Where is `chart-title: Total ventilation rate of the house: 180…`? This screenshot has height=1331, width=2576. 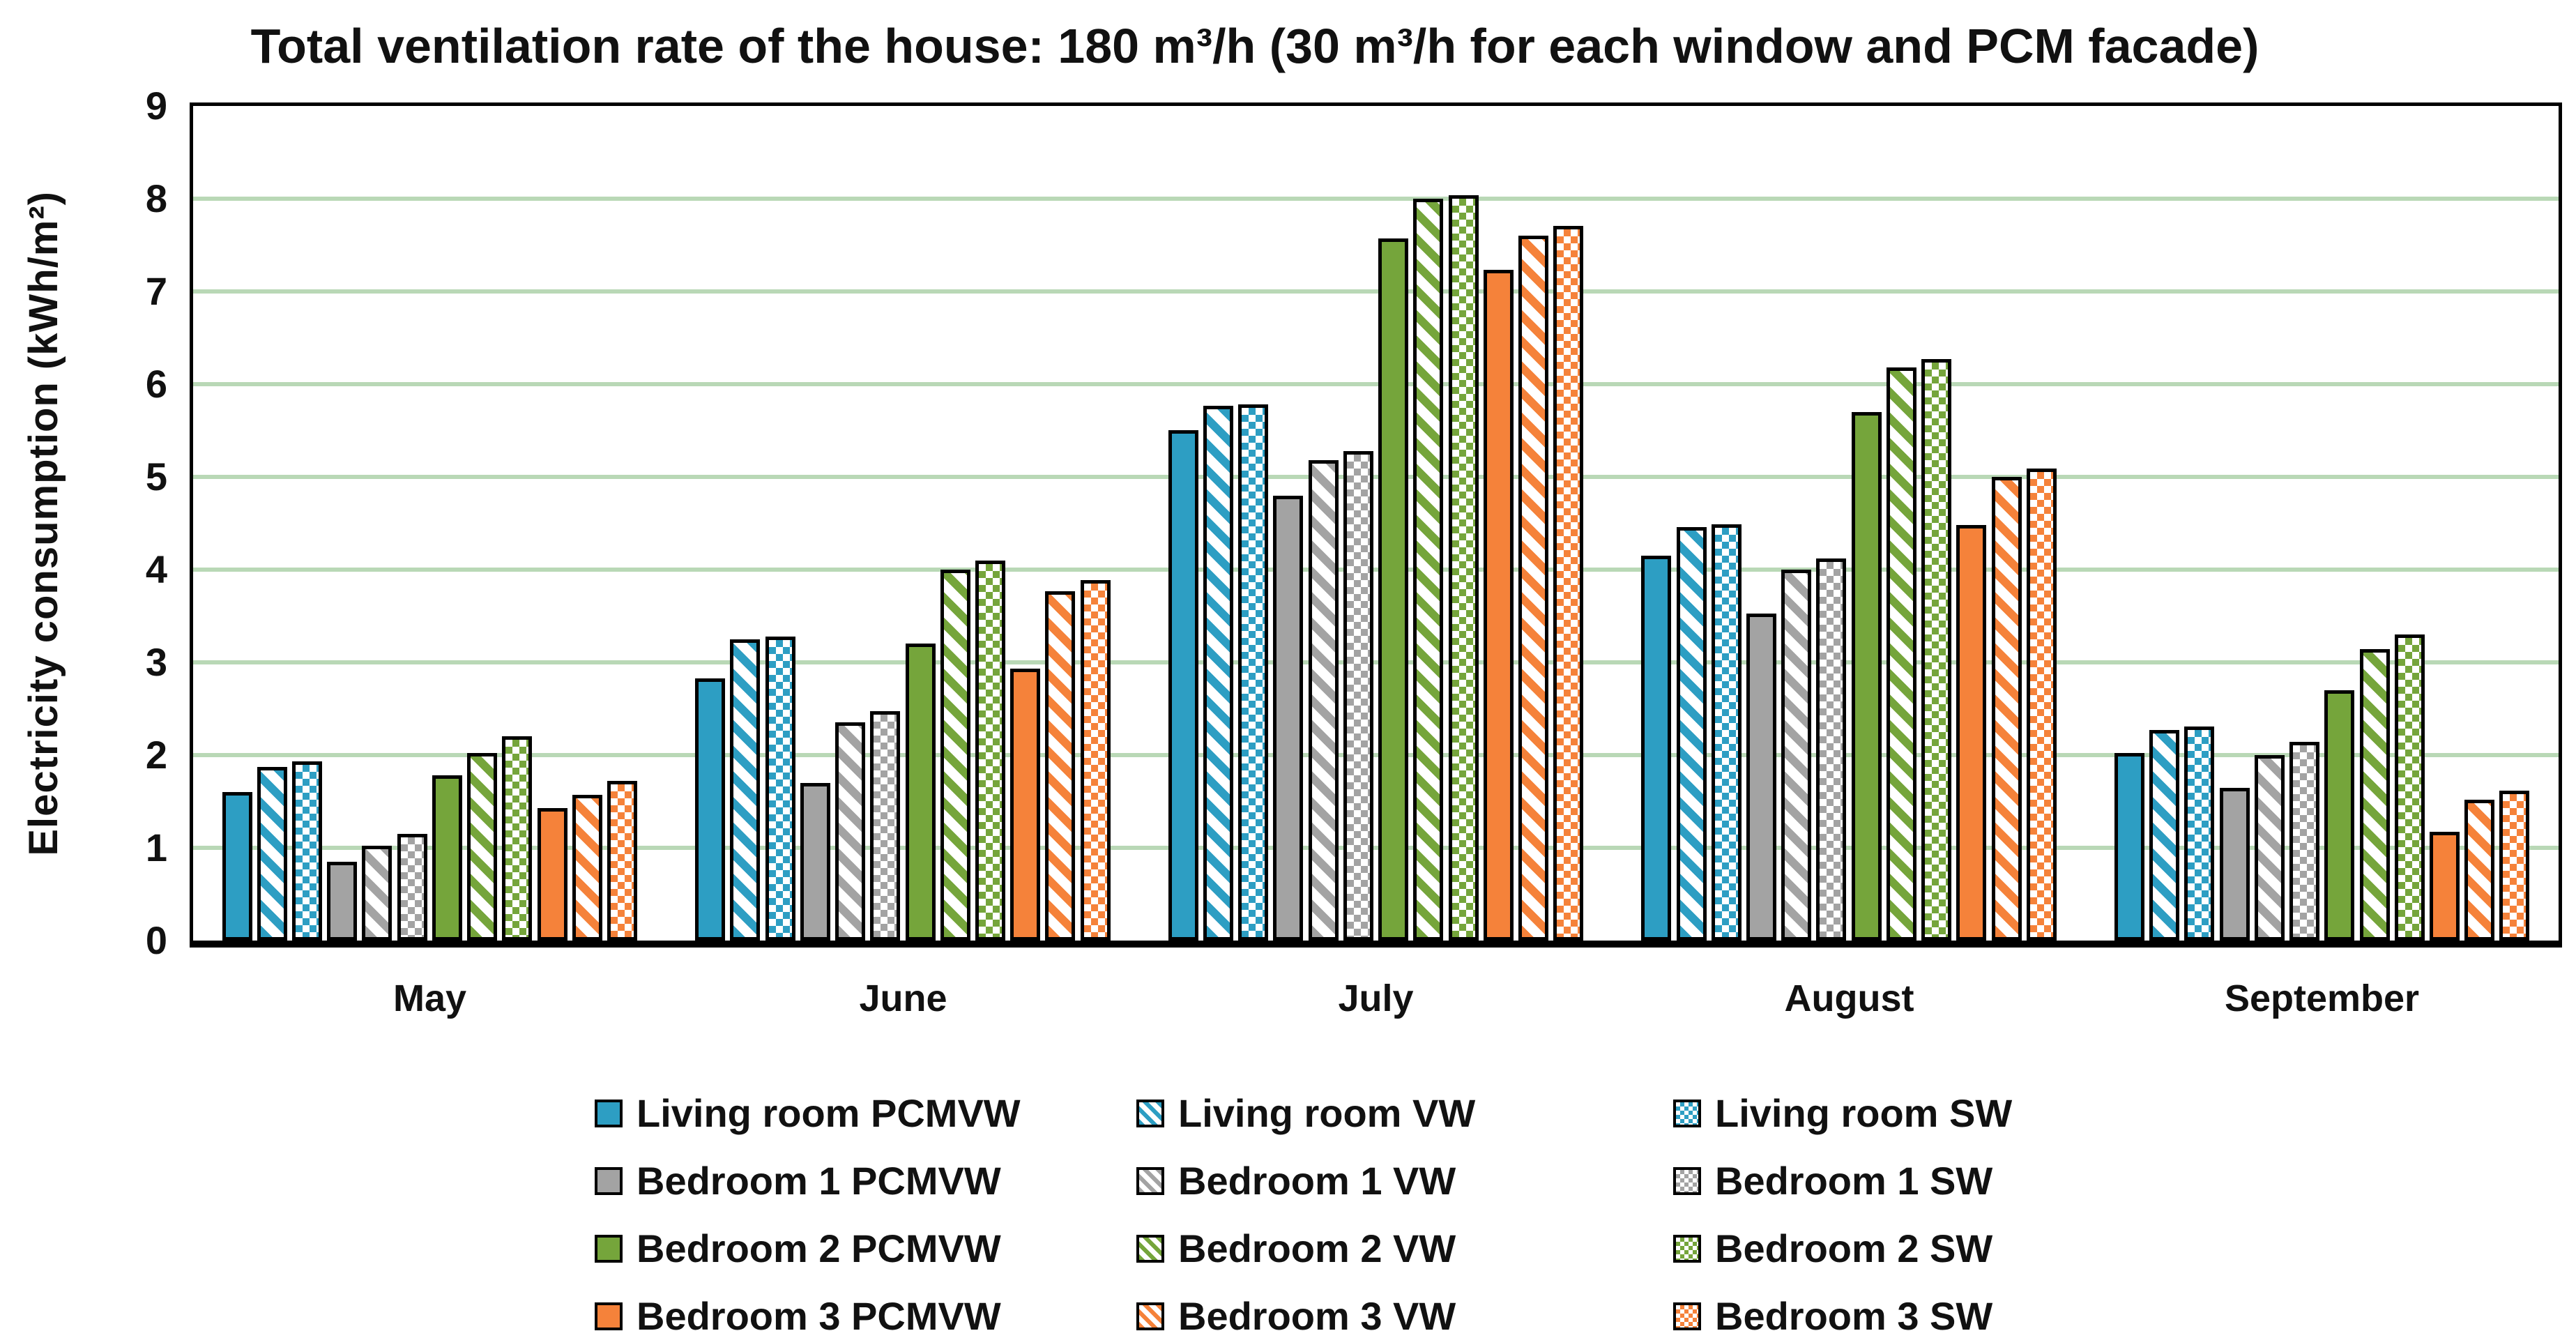 chart-title: Total ventilation rate of the house: 180… is located at coordinates (1255, 46).